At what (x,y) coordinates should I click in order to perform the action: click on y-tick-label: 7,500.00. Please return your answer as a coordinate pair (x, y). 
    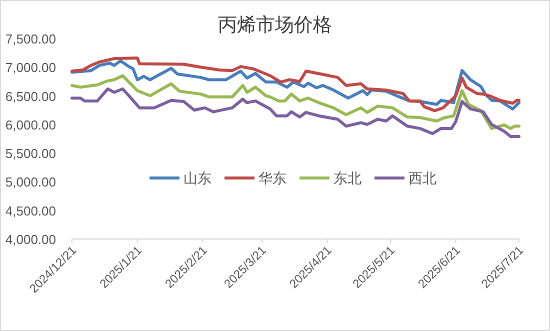
    Looking at the image, I should click on (30, 39).